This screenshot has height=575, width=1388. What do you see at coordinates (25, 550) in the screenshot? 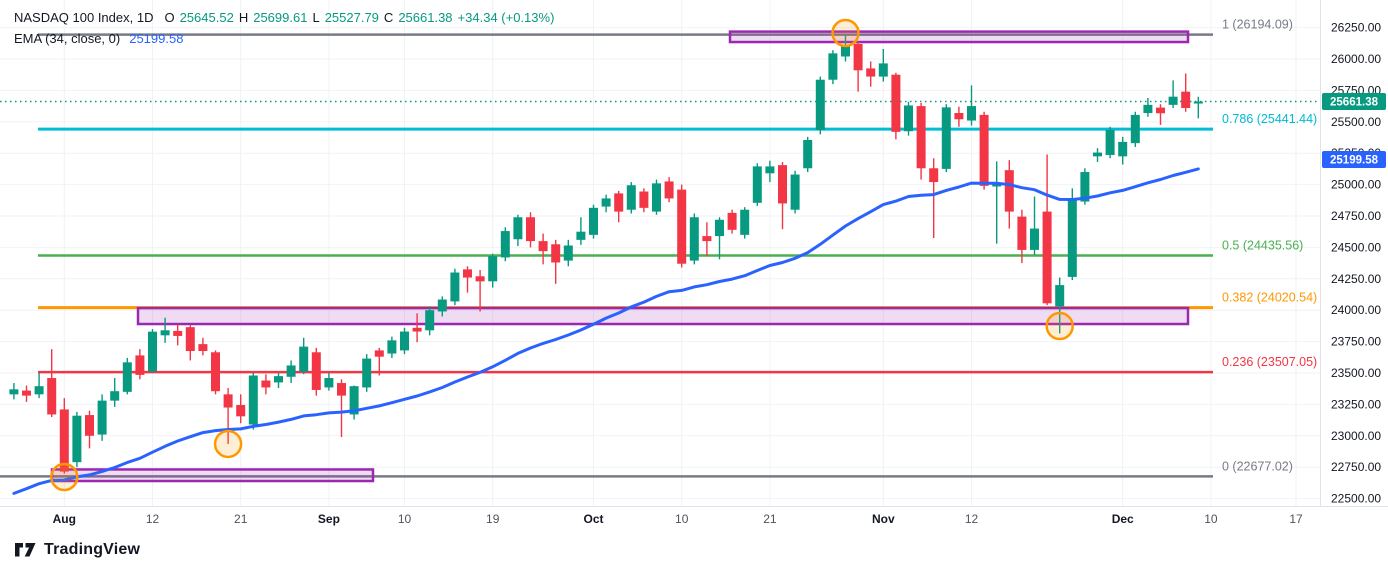
I see `tradingview-logo-icon` at bounding box center [25, 550].